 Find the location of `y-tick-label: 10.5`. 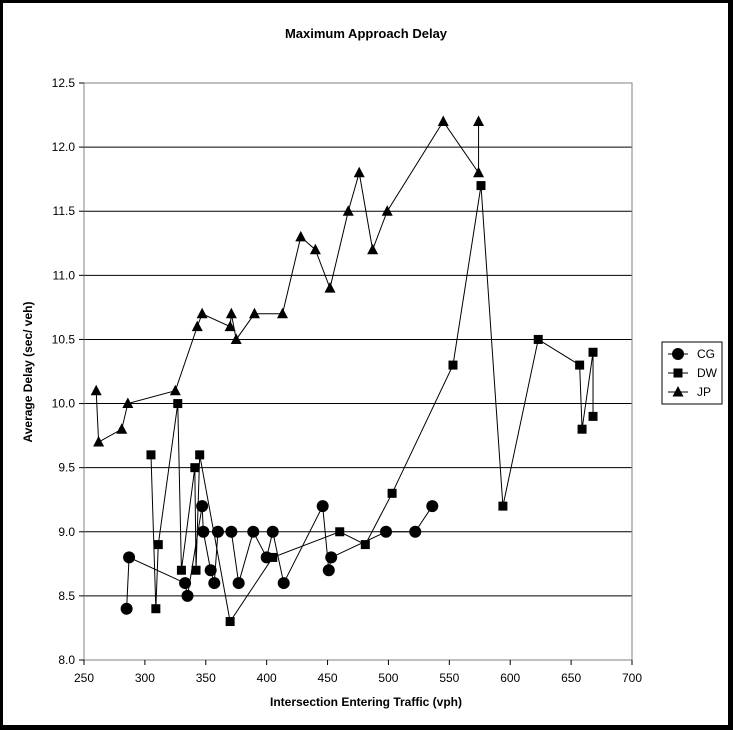

y-tick-label: 10.5 is located at coordinates (64, 339).